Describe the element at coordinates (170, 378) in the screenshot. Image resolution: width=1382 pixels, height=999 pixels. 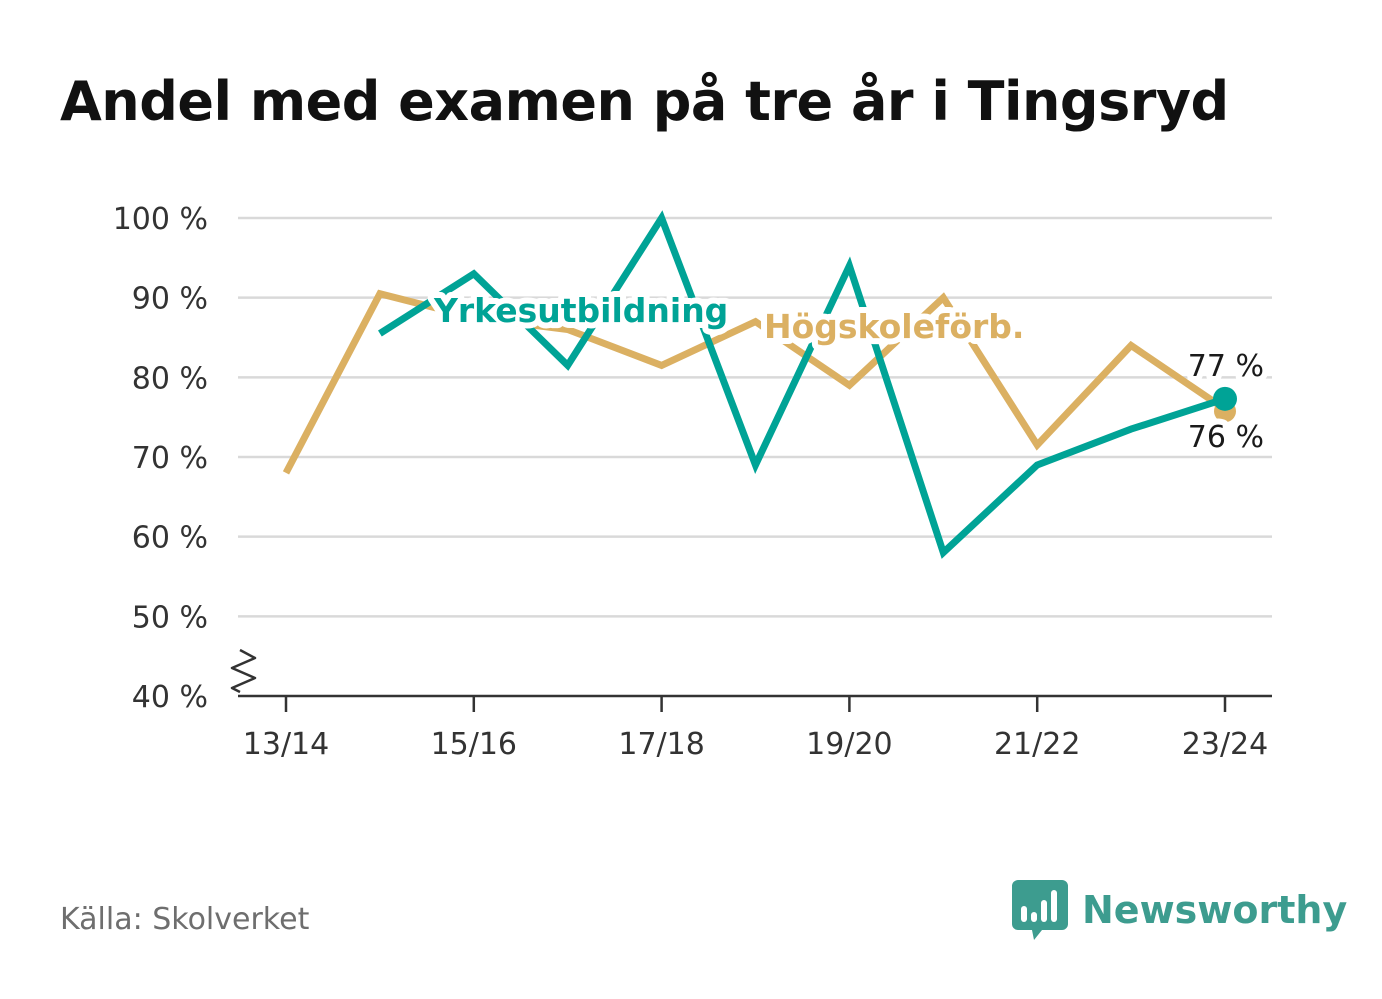
I see `y-tick-label: 80 %` at that location.